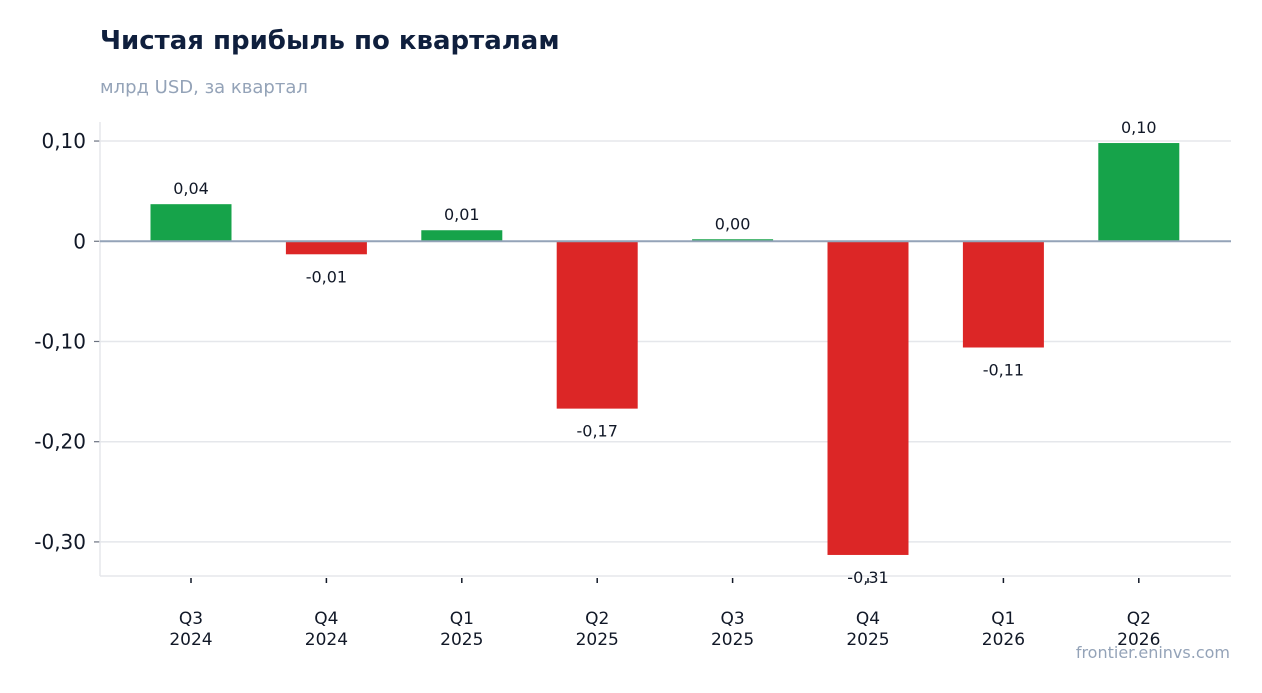  I want to click on y-tick-label: -0,10, so click(60, 341).